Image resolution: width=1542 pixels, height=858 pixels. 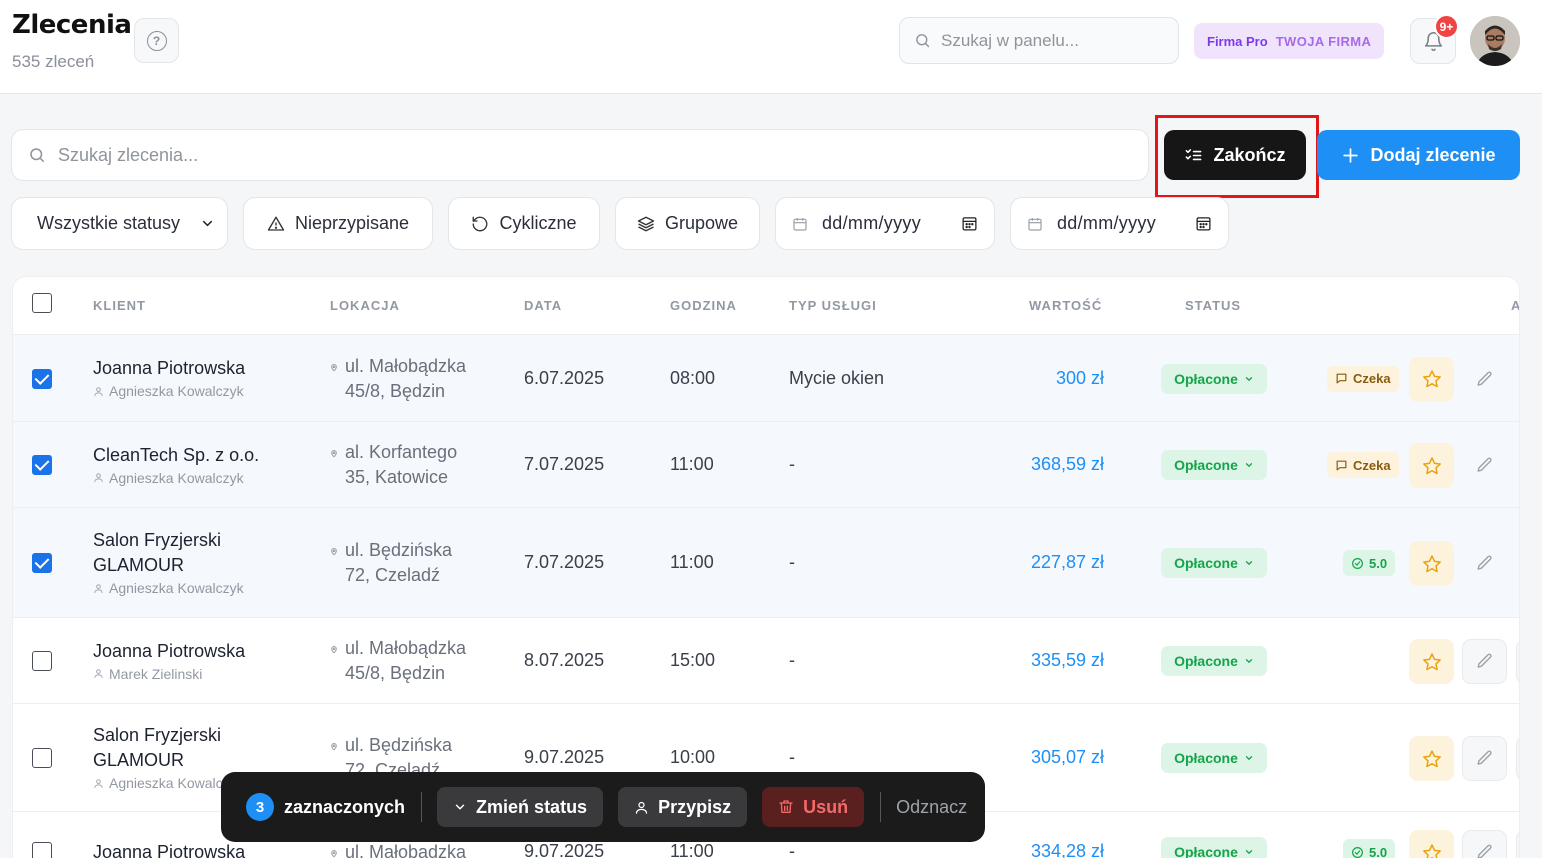 What do you see at coordinates (1206, 378) in the screenshot?
I see `status-label: Opłacone` at bounding box center [1206, 378].